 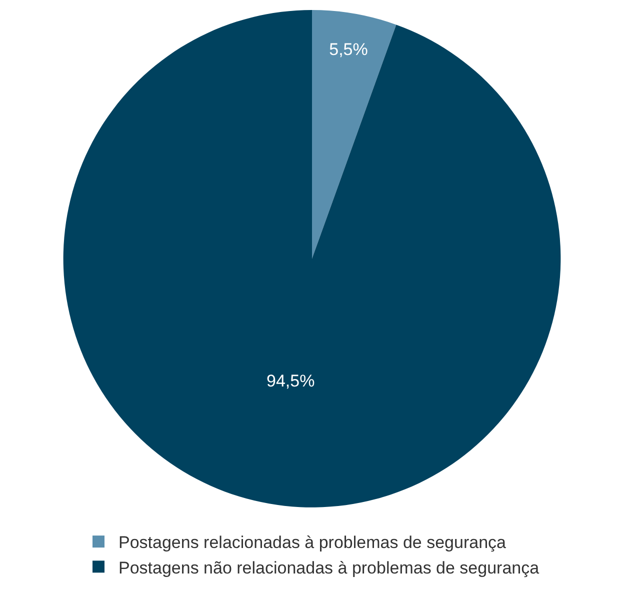 What do you see at coordinates (348, 50) in the screenshot?
I see `data-label: 5,5%` at bounding box center [348, 50].